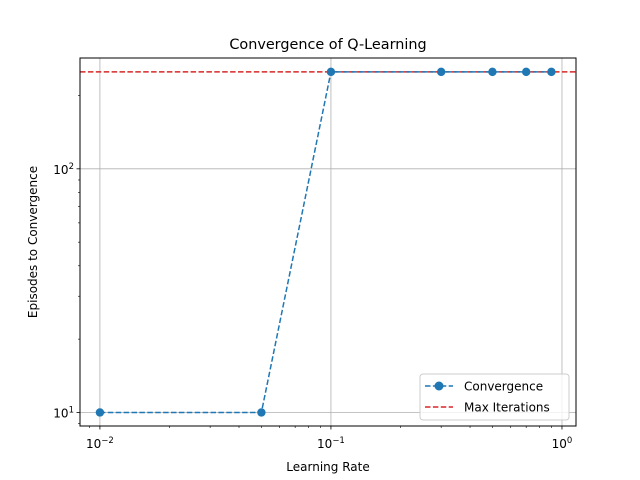  I want to click on y-axis-label: Episodes to Convergence, so click(33, 242).